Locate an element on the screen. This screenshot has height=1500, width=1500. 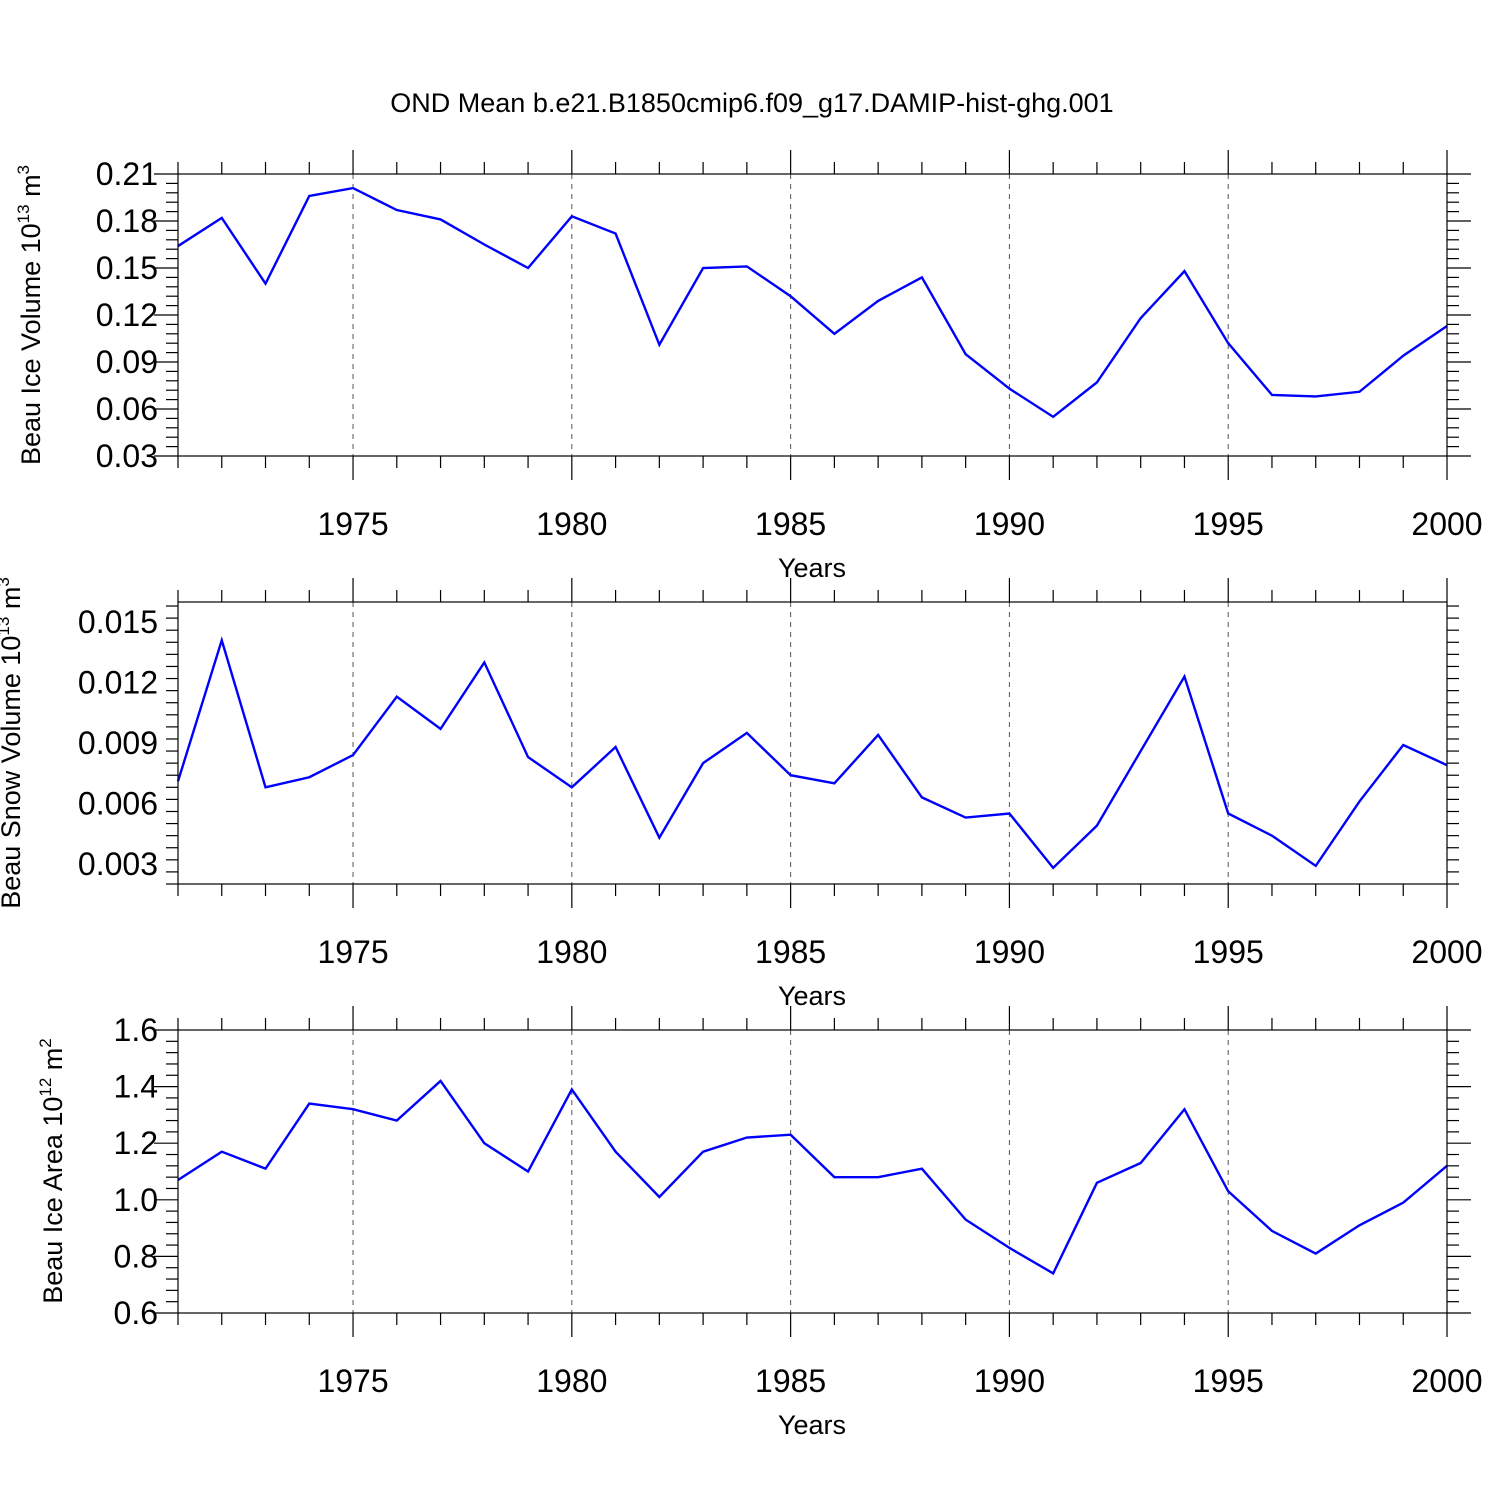
y-tick-label: 0.015 is located at coordinates (118, 622).